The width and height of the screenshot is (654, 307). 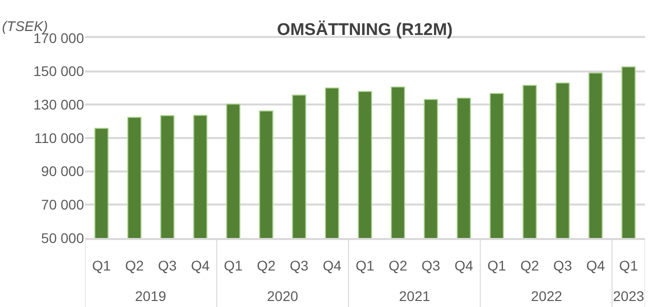 What do you see at coordinates (58, 104) in the screenshot?
I see `y-tick-label: 130 000` at bounding box center [58, 104].